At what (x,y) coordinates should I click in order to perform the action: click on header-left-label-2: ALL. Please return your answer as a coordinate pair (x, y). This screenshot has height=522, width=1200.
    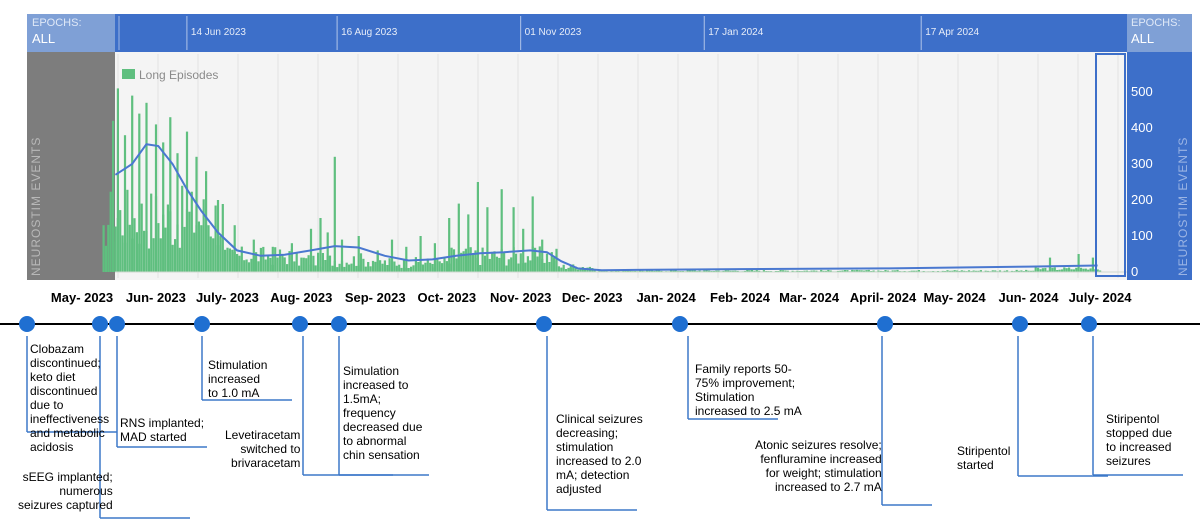
    Looking at the image, I should click on (43, 38).